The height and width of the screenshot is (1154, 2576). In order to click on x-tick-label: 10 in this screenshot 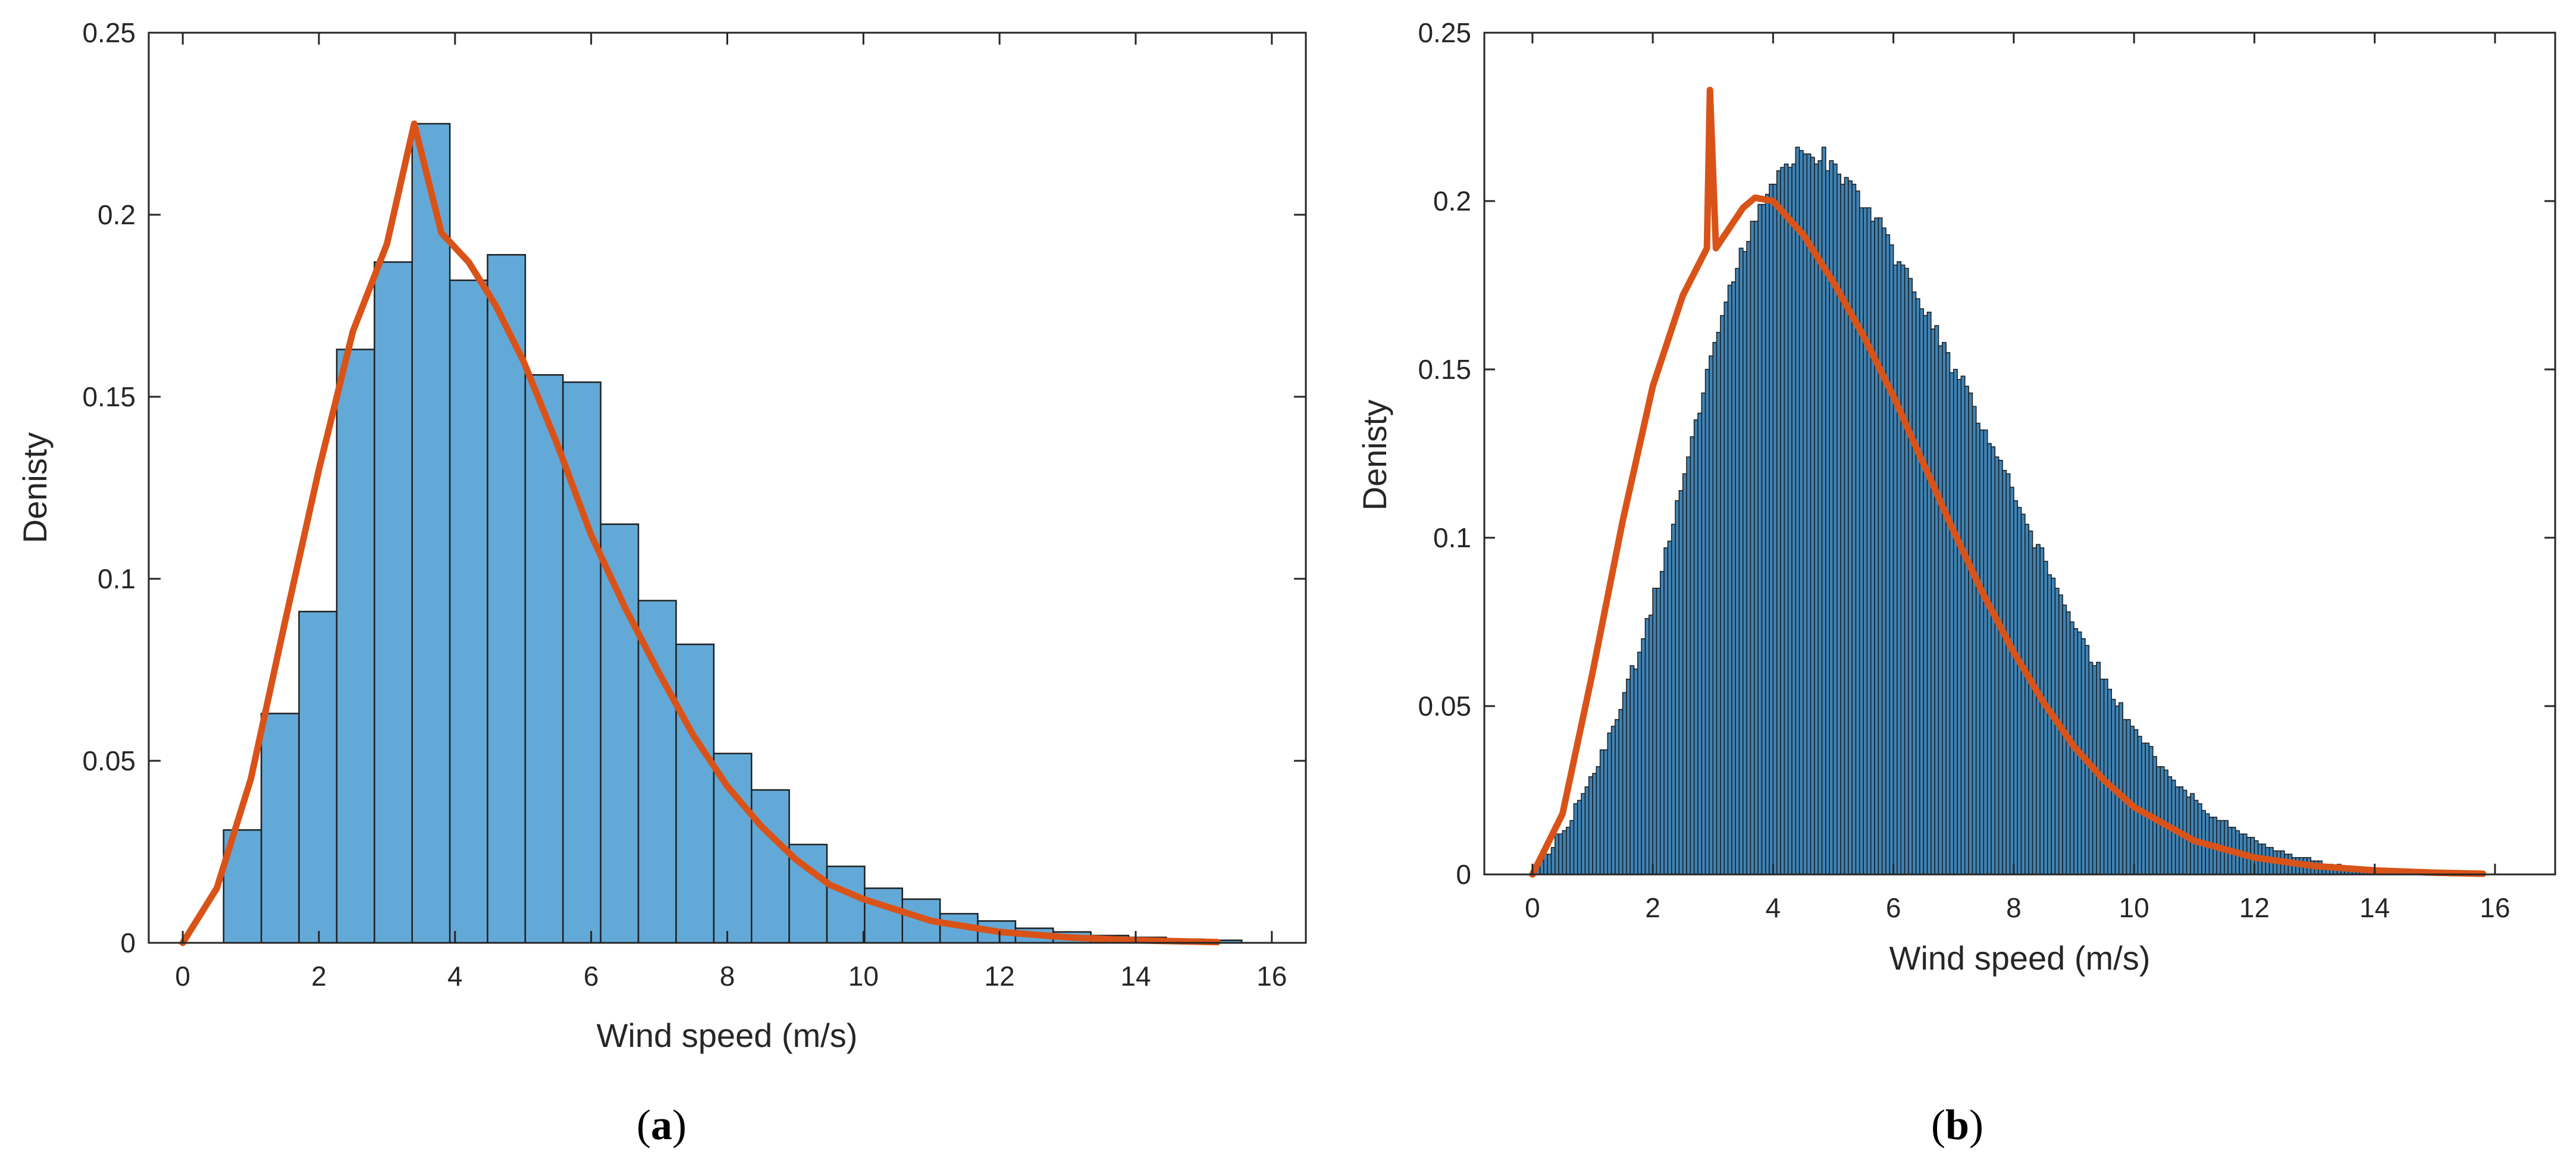, I will do `click(863, 976)`.